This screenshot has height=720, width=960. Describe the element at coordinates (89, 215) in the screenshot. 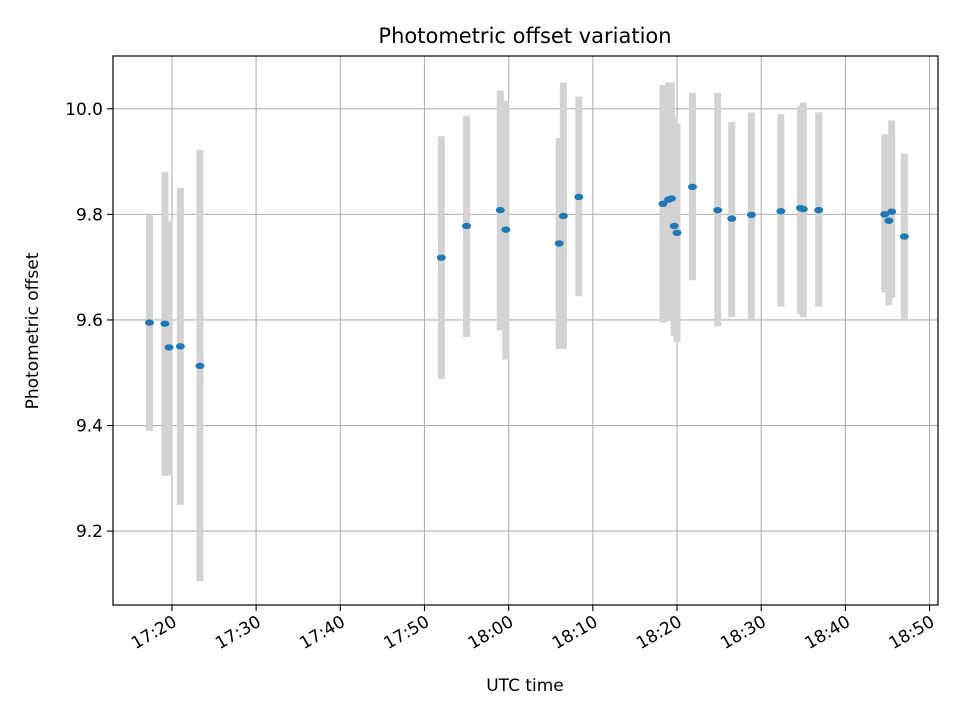

I see `y-tick-label: 9.8` at that location.